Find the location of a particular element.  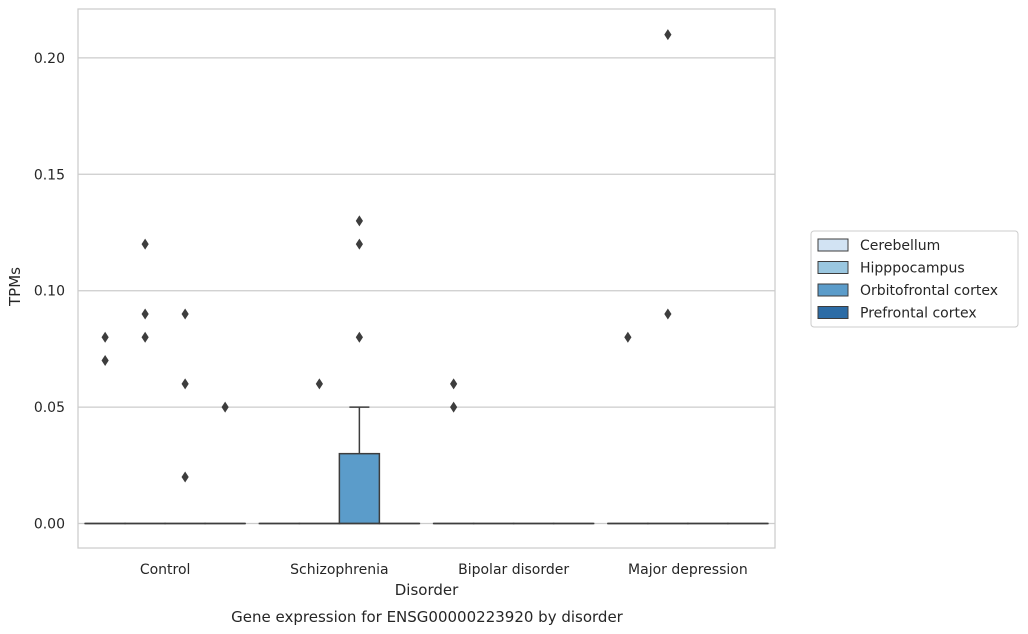

x-axis-title: Disorder is located at coordinates (427, 590).